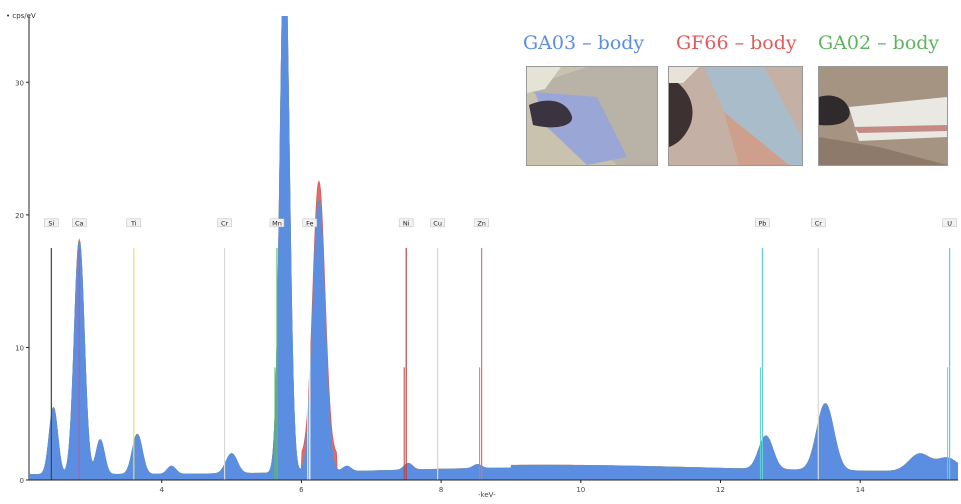 The height and width of the screenshot is (504, 961). I want to click on sample-photo-gf66, so click(735, 116).